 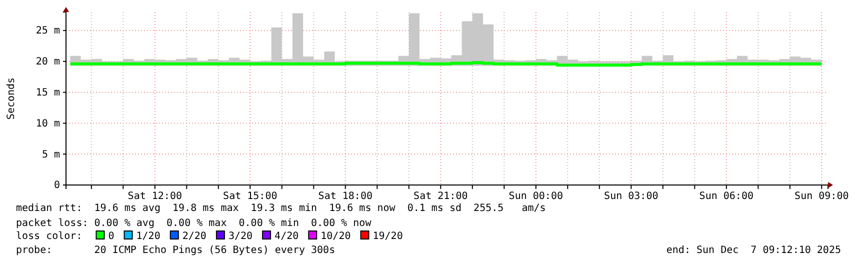 I want to click on y-tick-label: 10 m, so click(x=48, y=124).